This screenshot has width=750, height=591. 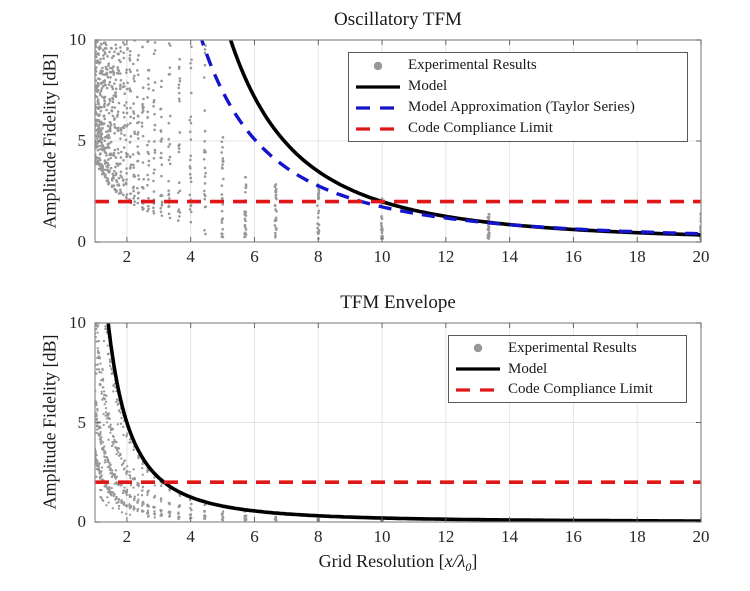 I want to click on legend-entry-model-approximation-taylor-series: Model Approximation (Taylor Series), so click(x=518, y=107).